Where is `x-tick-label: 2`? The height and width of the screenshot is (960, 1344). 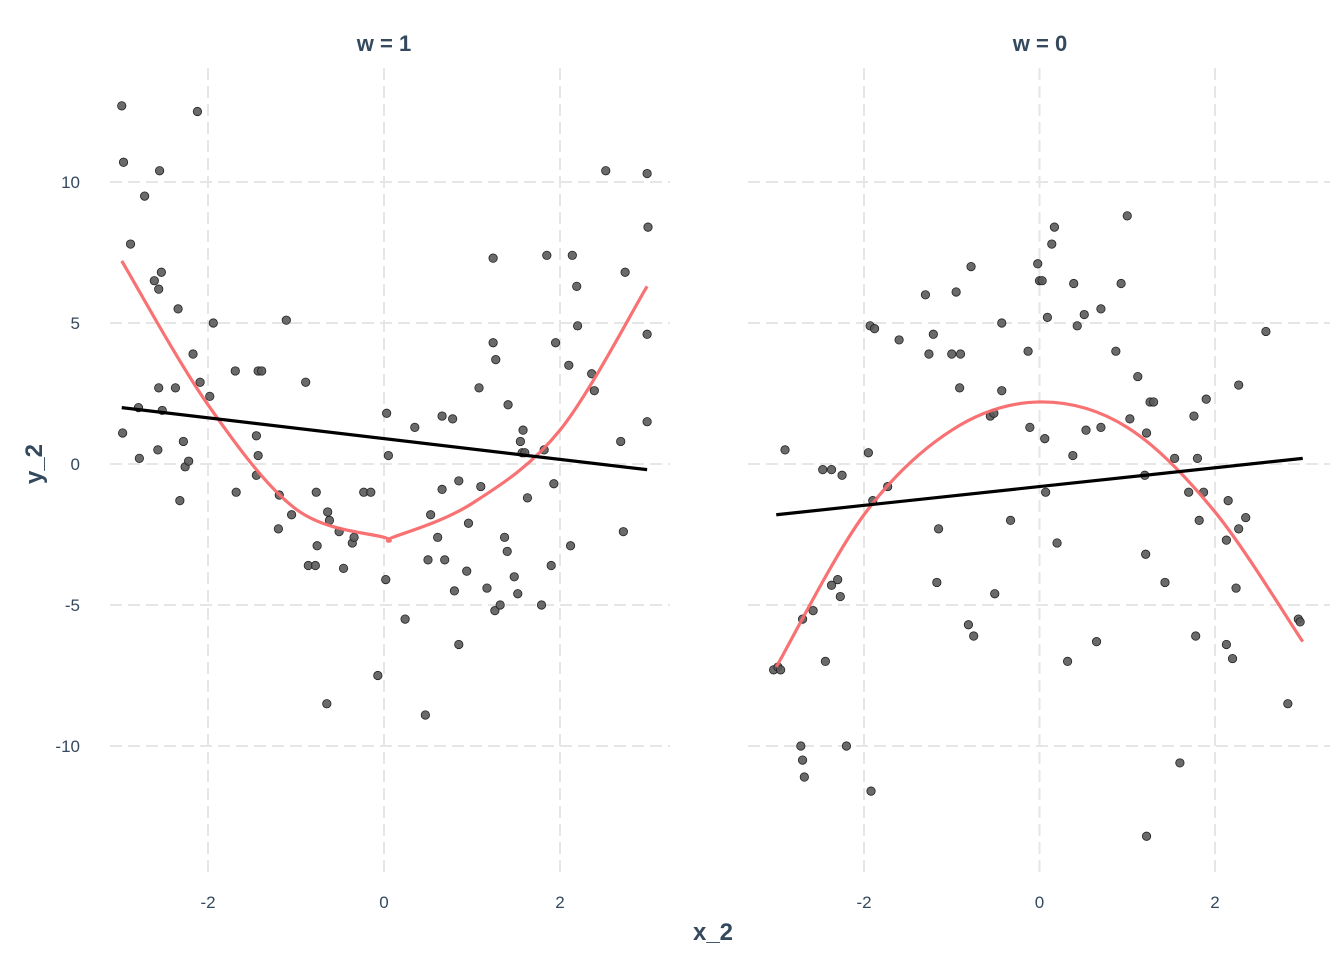 x-tick-label: 2 is located at coordinates (559, 902).